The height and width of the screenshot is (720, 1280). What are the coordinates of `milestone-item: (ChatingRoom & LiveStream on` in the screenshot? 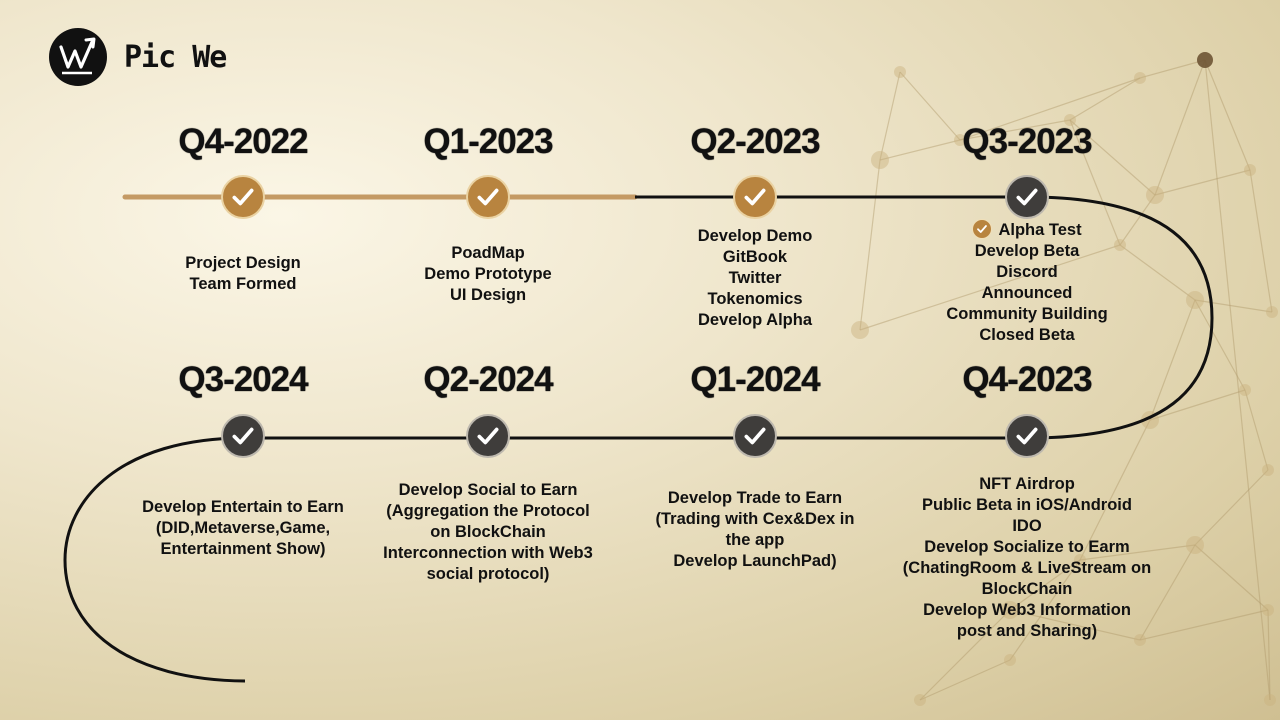 It's located at (1027, 568).